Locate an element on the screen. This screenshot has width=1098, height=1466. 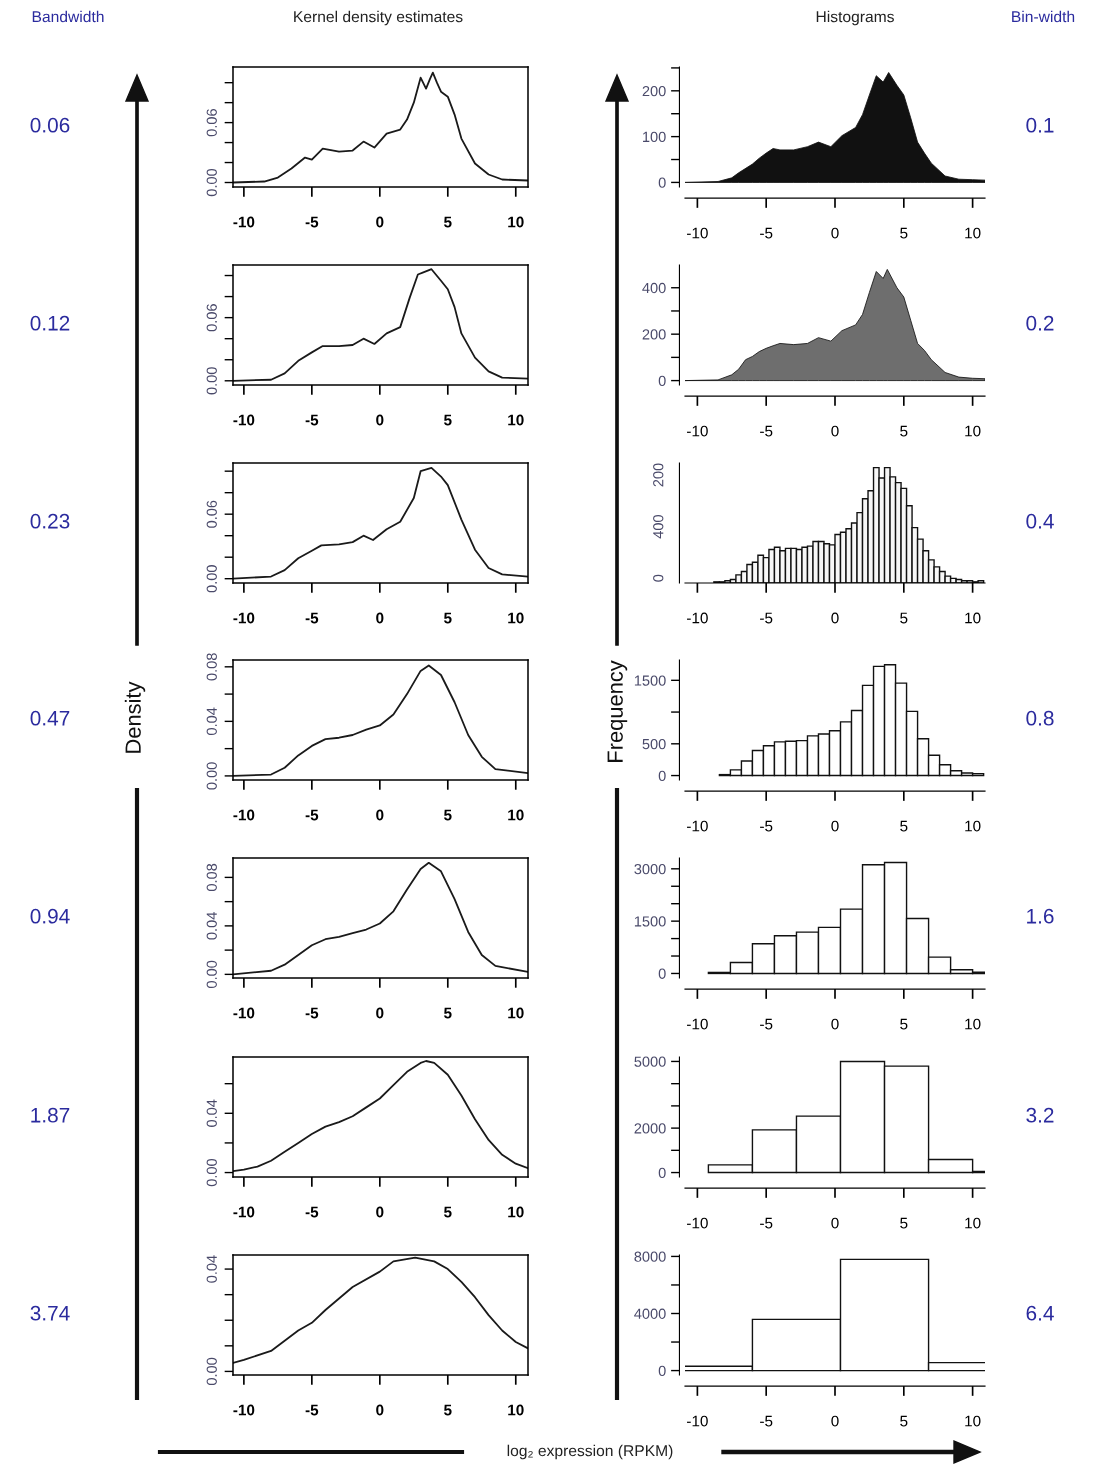
text: Bandwidth is located at coordinates (68, 16).